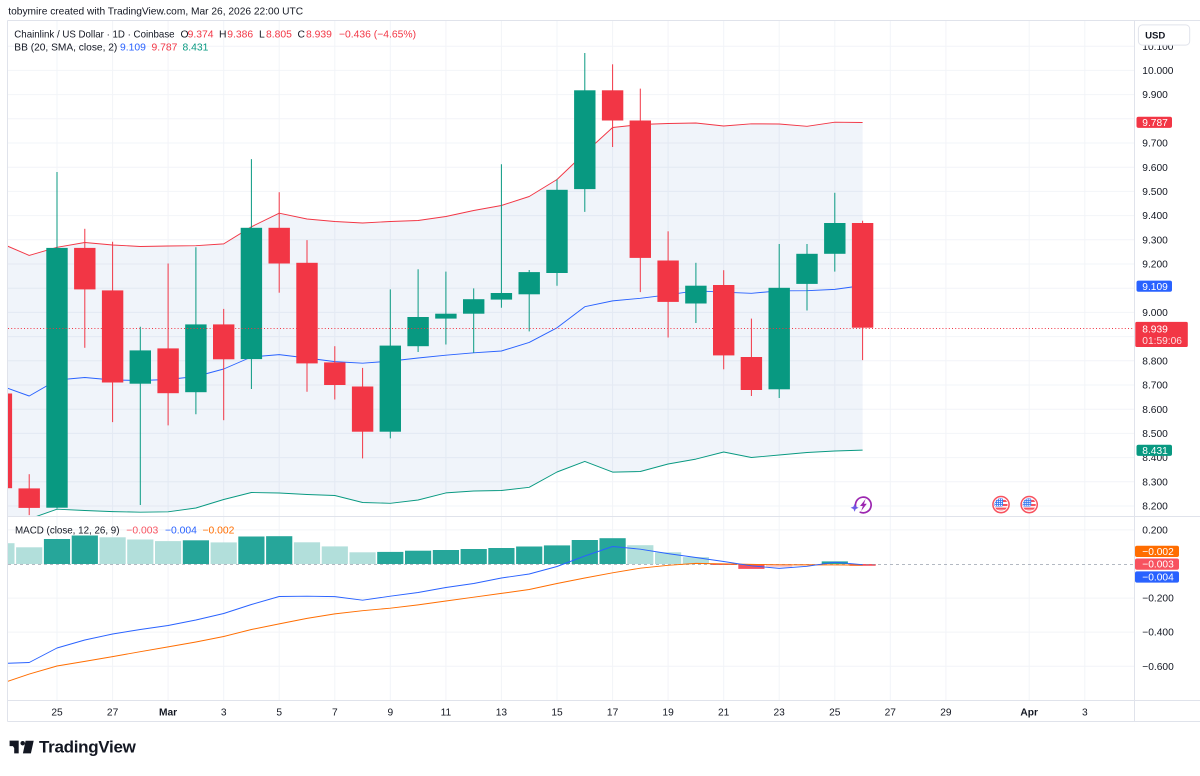  Describe the element at coordinates (1155, 434) in the screenshot. I see `svg-text: 8.500` at that location.